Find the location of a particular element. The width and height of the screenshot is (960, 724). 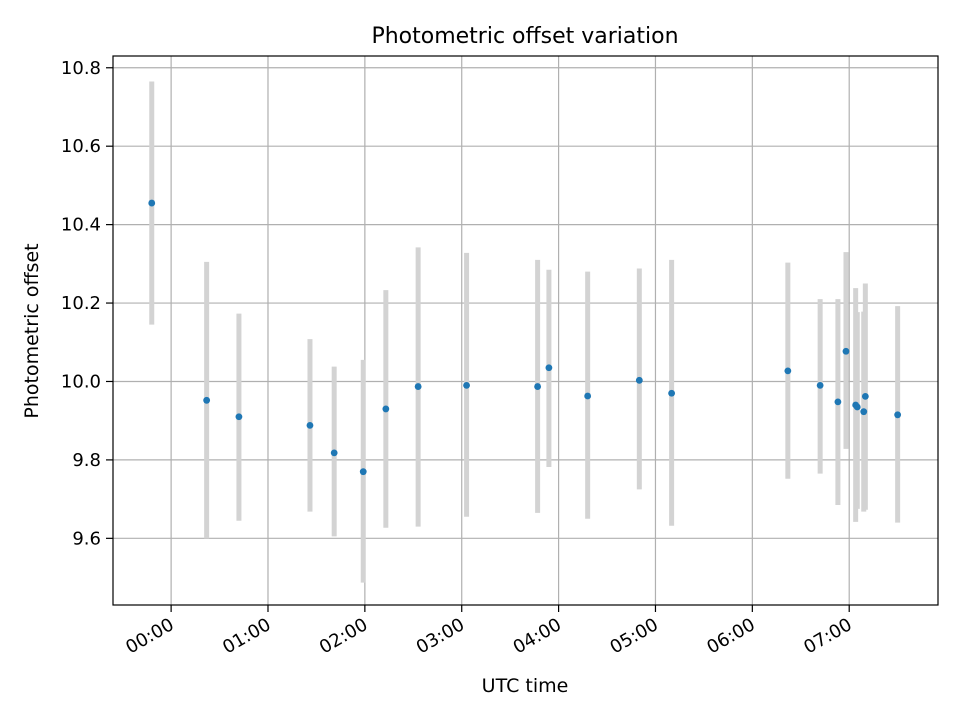

y-tick-label: 9.8 is located at coordinates (86, 460).